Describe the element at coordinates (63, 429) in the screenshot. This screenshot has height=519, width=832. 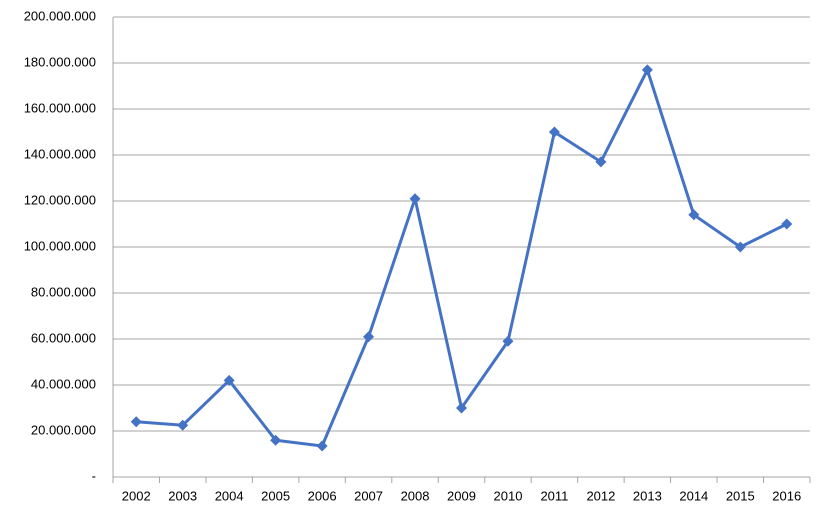
I see `y-tick-label: 20.000.000` at that location.